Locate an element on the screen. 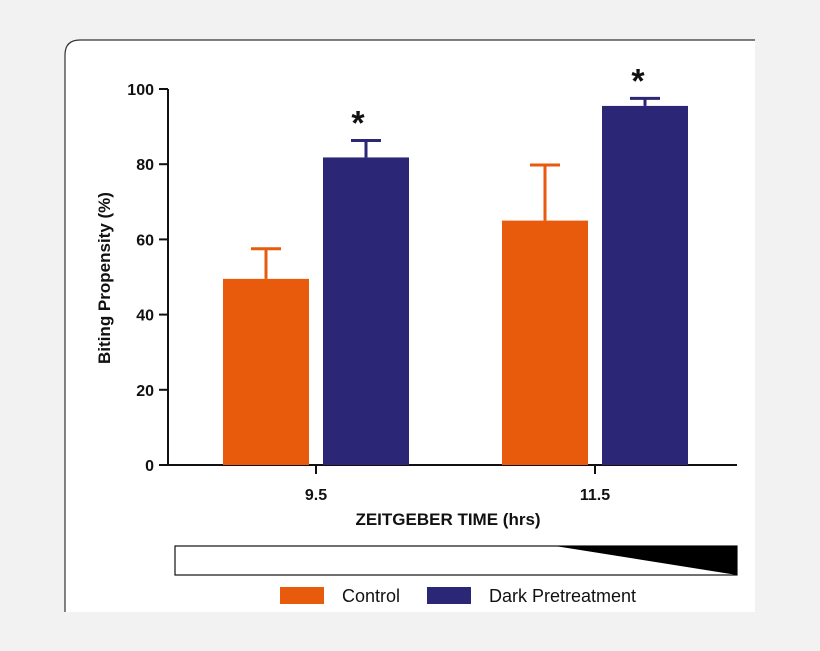 Image resolution: width=820 pixels, height=651 pixels. y-tick-label: 80 is located at coordinates (145, 165).